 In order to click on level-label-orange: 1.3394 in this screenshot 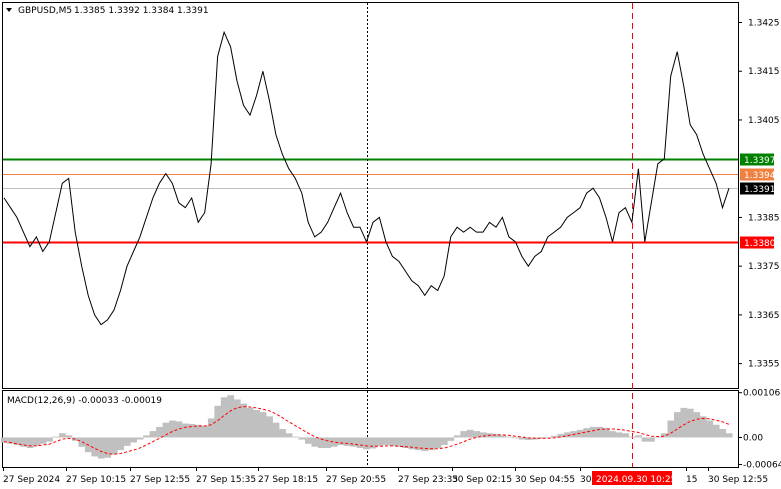, I will do `click(760, 176)`.